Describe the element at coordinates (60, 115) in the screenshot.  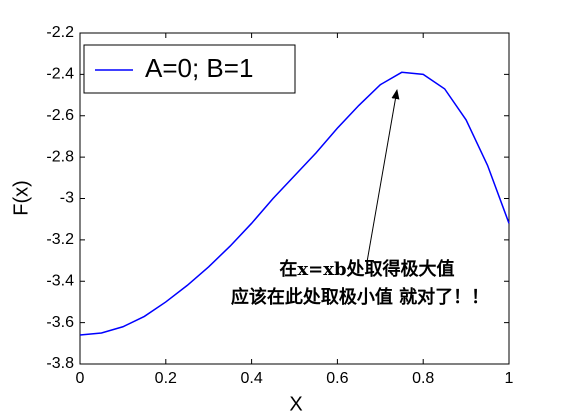
I see `y-tick-label: -2.6` at that location.